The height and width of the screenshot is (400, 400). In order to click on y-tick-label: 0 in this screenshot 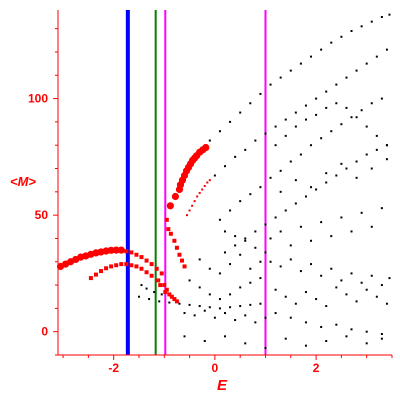, I will do `click(44, 332)`.